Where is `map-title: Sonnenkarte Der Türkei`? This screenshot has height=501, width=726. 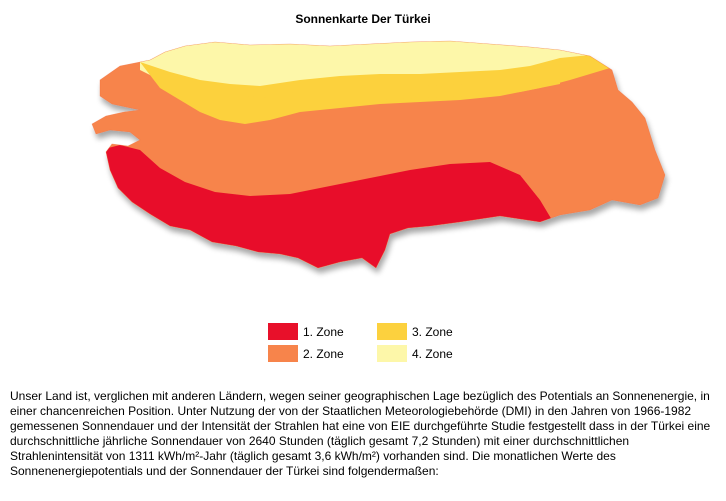 map-title: Sonnenkarte Der Türkei is located at coordinates (363, 19).